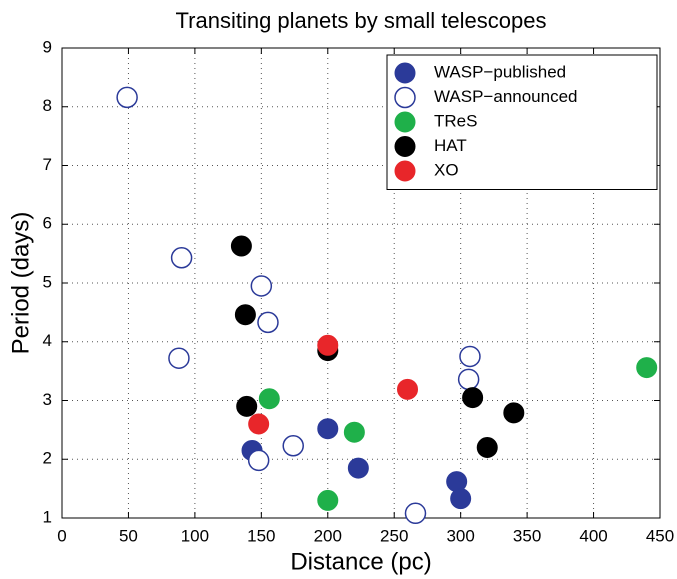 Image resolution: width=677 pixels, height=579 pixels. I want to click on x-tick-label: 350, so click(527, 535).